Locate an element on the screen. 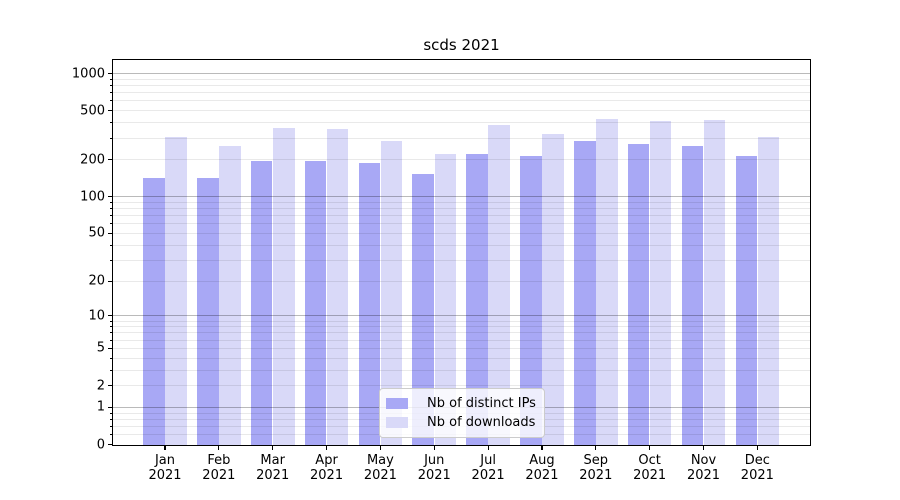 This screenshot has height=500, width=900. x-tick-label: Sep 2021 is located at coordinates (596, 468).